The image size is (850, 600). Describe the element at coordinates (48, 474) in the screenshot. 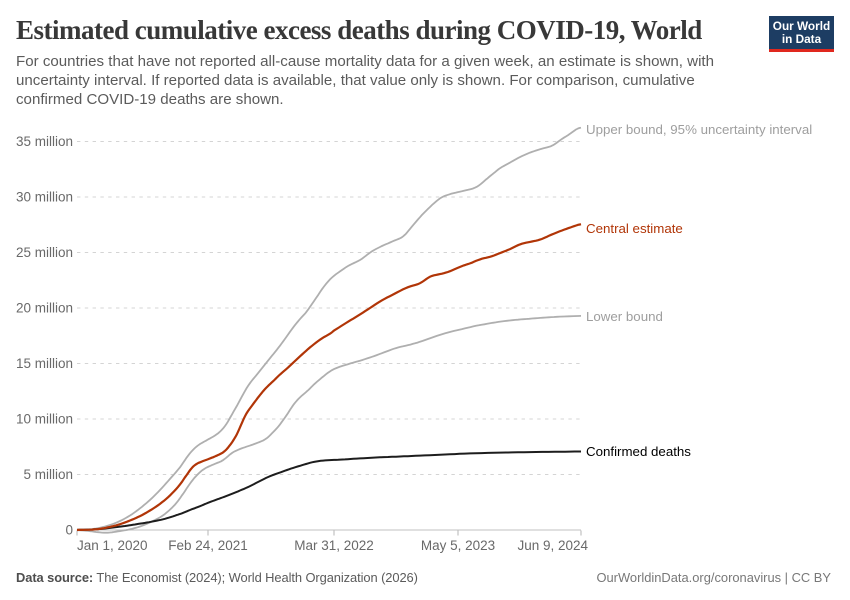

I see `svg-text: 5 million` at that location.